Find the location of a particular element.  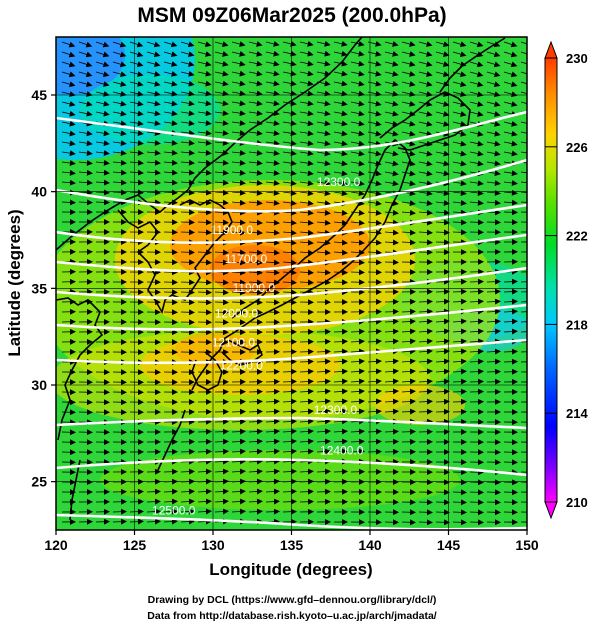

hot-spot-southeast is located at coordinates (420, 405).